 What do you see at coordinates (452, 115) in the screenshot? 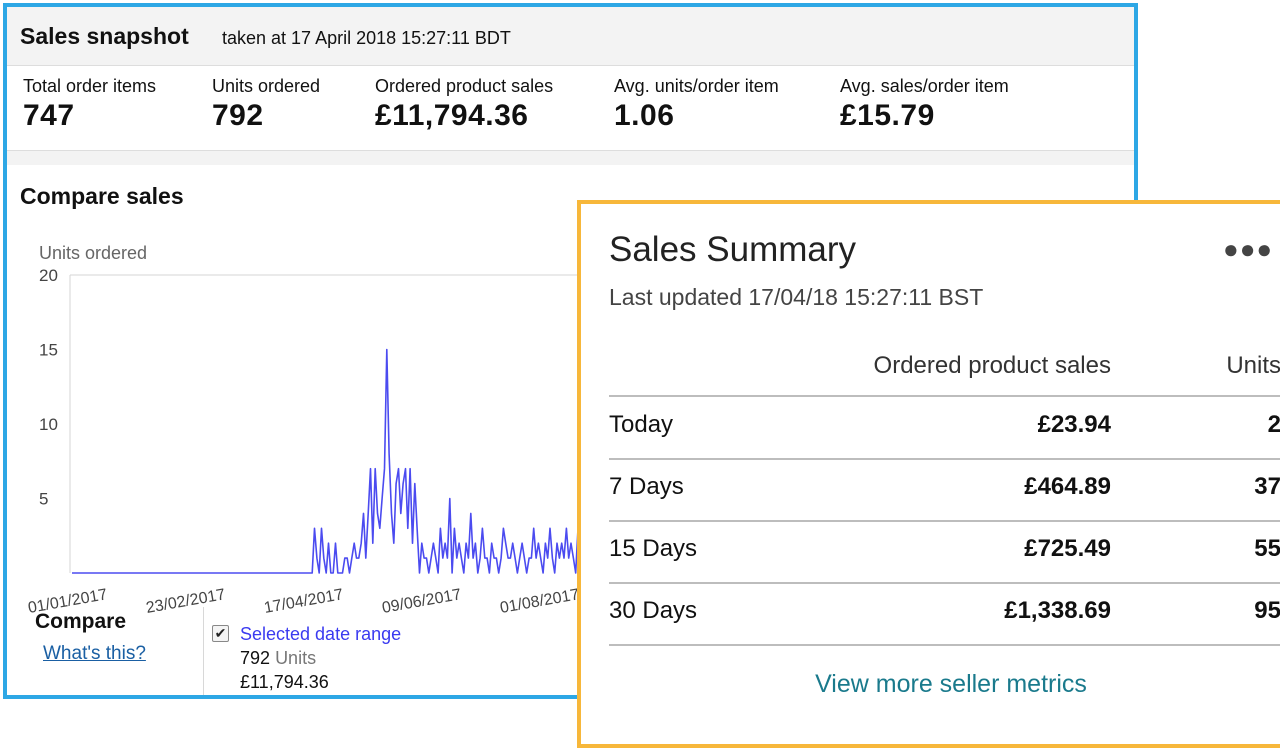
I see `metric-value: £11,794.36` at bounding box center [452, 115].